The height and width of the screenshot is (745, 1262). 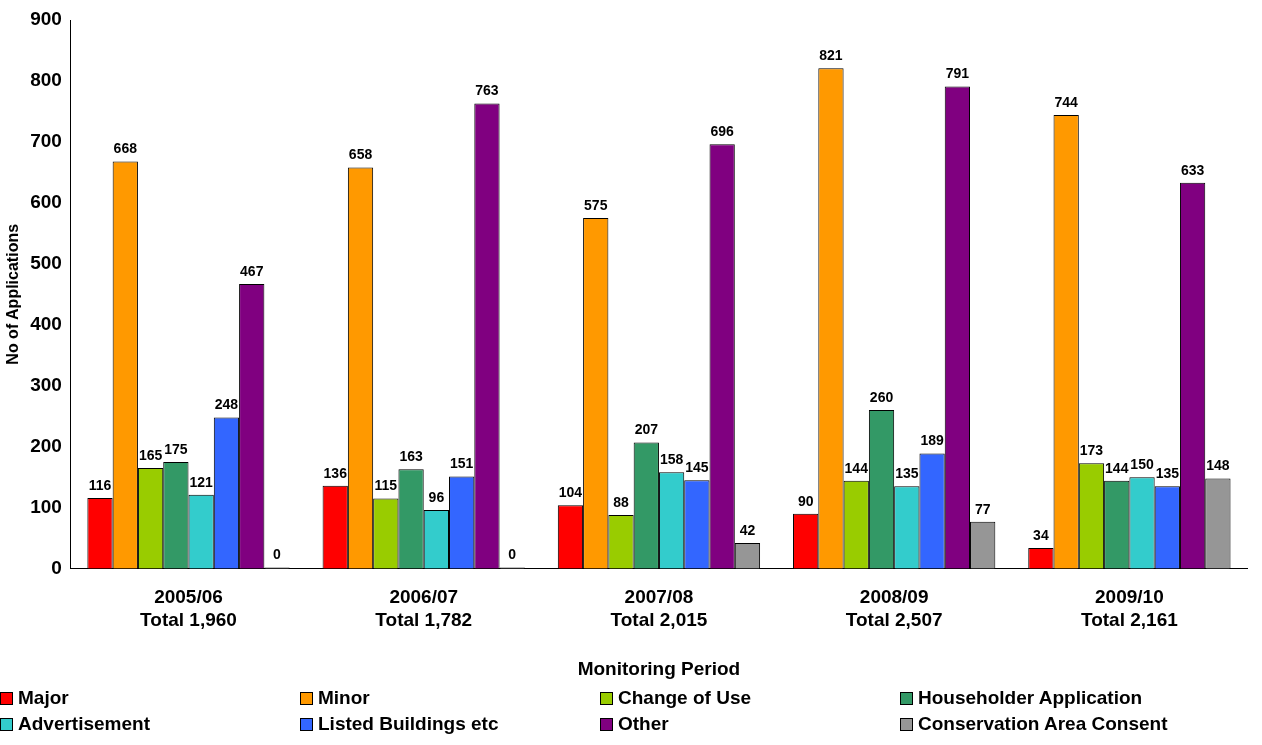 What do you see at coordinates (13, 294) in the screenshot?
I see `y-axis-title: No of Applications` at bounding box center [13, 294].